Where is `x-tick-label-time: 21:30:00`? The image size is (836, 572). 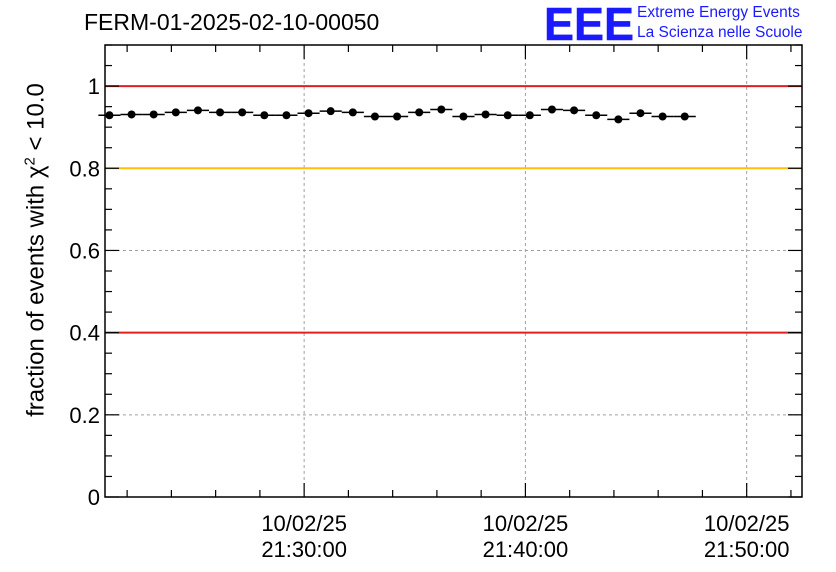 x-tick-label-time: 21:30:00 is located at coordinates (304, 549).